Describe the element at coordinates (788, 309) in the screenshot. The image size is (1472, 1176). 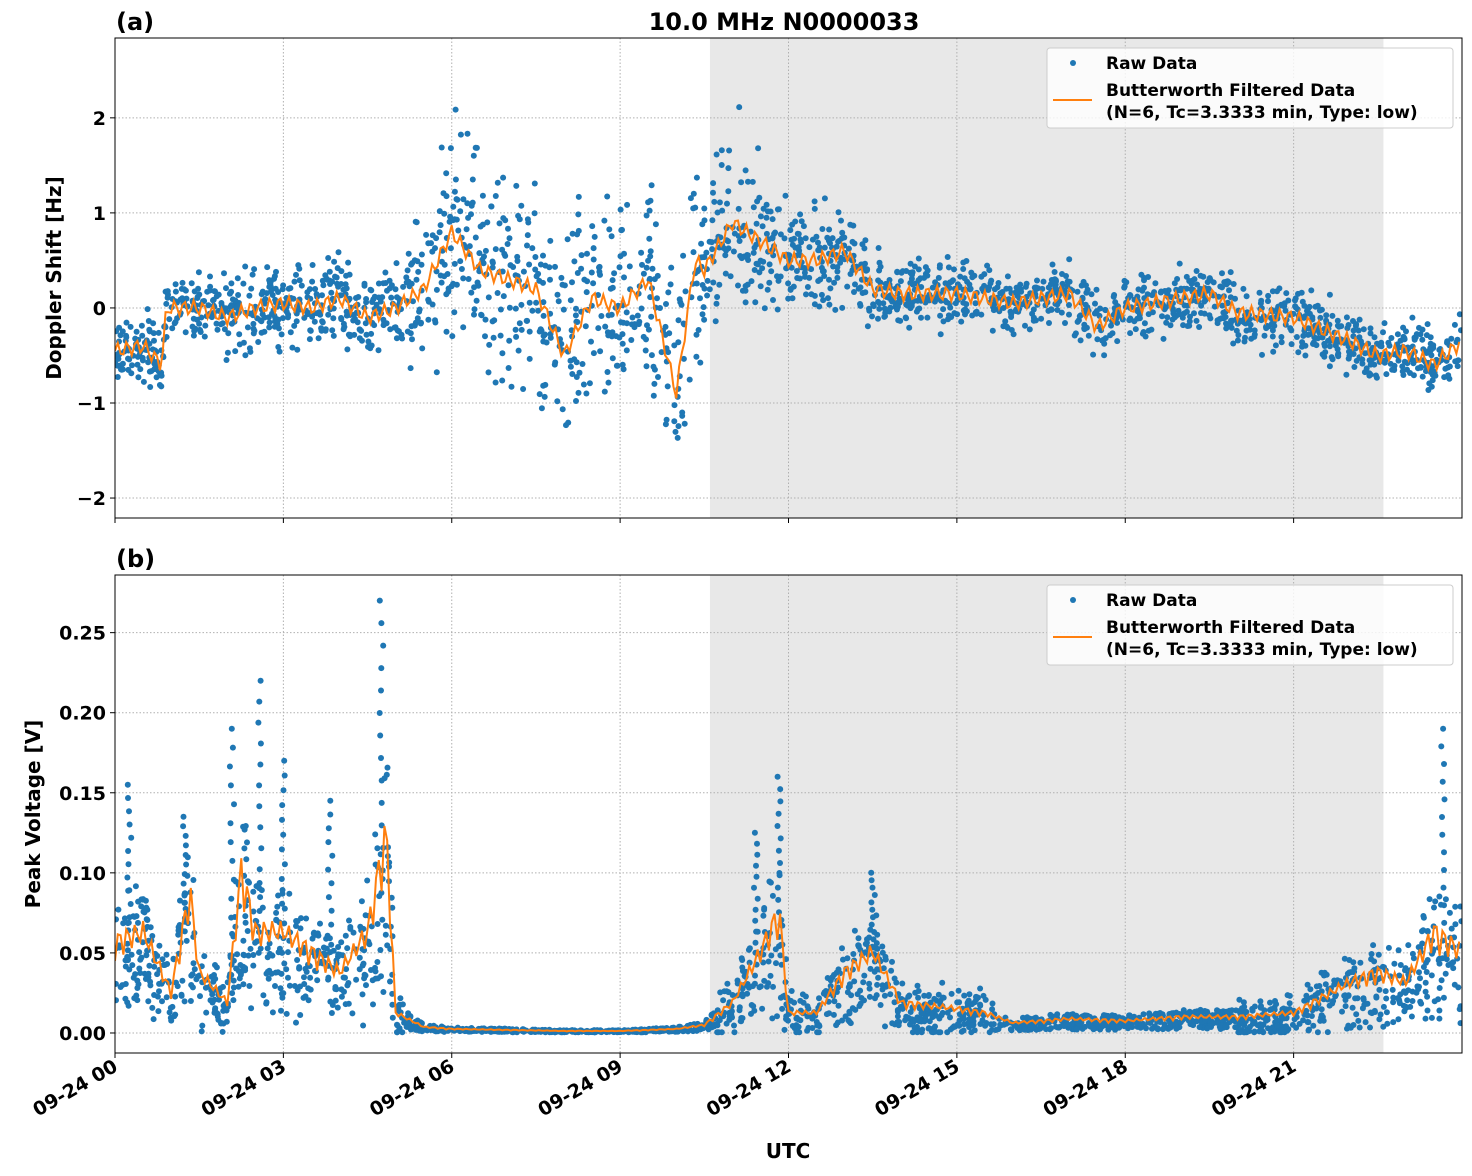
I see `filtered-data-line` at that location.